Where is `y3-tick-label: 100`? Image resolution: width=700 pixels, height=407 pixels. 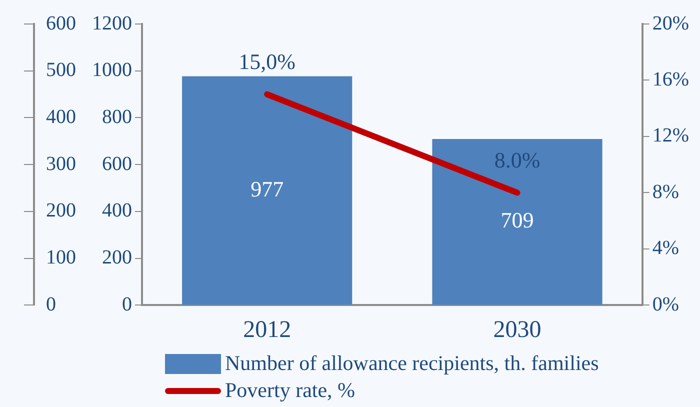
y3-tick-label: 100 is located at coordinates (61, 257).